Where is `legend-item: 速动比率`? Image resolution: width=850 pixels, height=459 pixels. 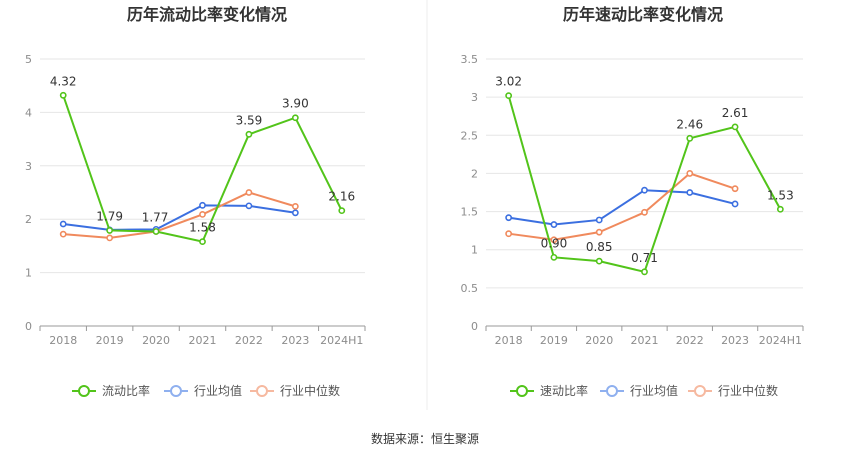
legend-item: 速动比率 is located at coordinates (549, 390).